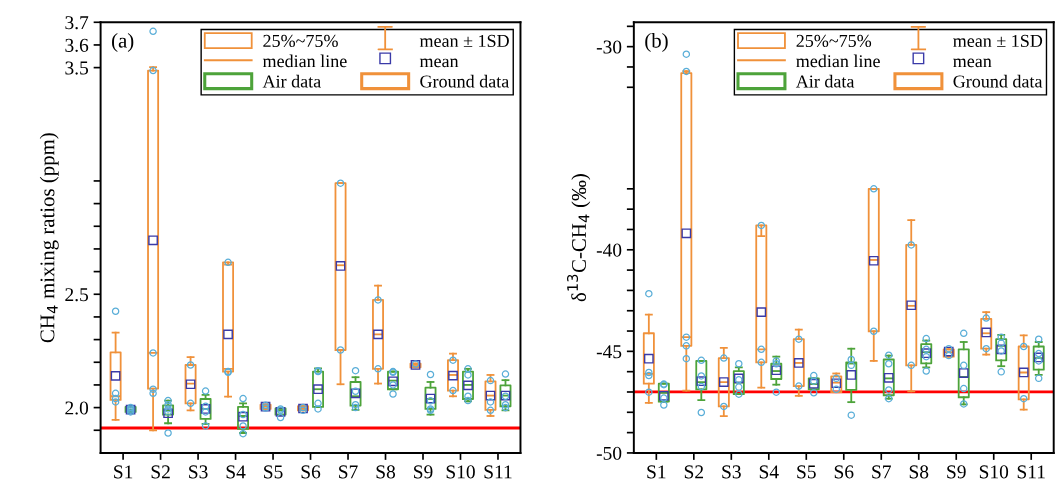 This screenshot has width=1059, height=495. Describe the element at coordinates (609, 453) in the screenshot. I see `y-tick-label: -50` at that location.